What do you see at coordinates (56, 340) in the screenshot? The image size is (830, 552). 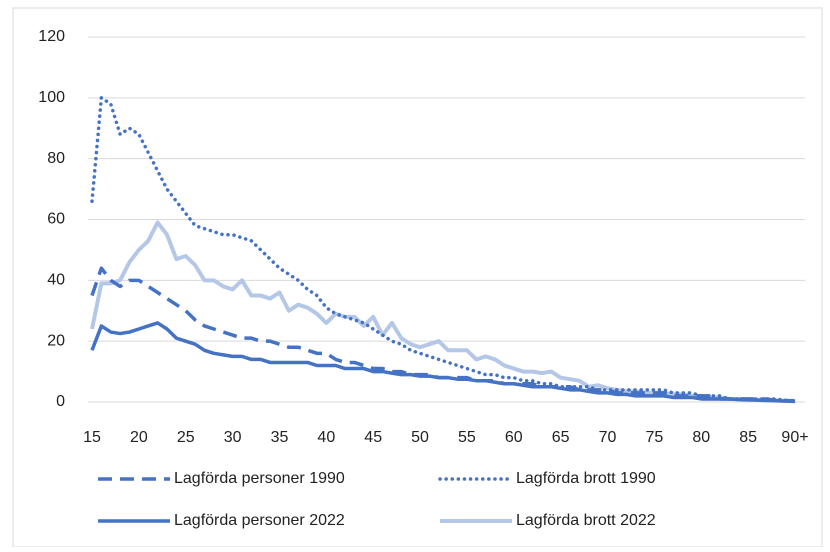 I see `y-tick-label: 20` at bounding box center [56, 340].